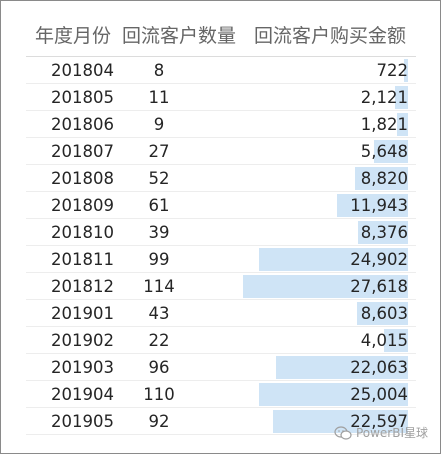  Describe the element at coordinates (82, 340) in the screenshot. I see `cell-month: 201902` at that location.